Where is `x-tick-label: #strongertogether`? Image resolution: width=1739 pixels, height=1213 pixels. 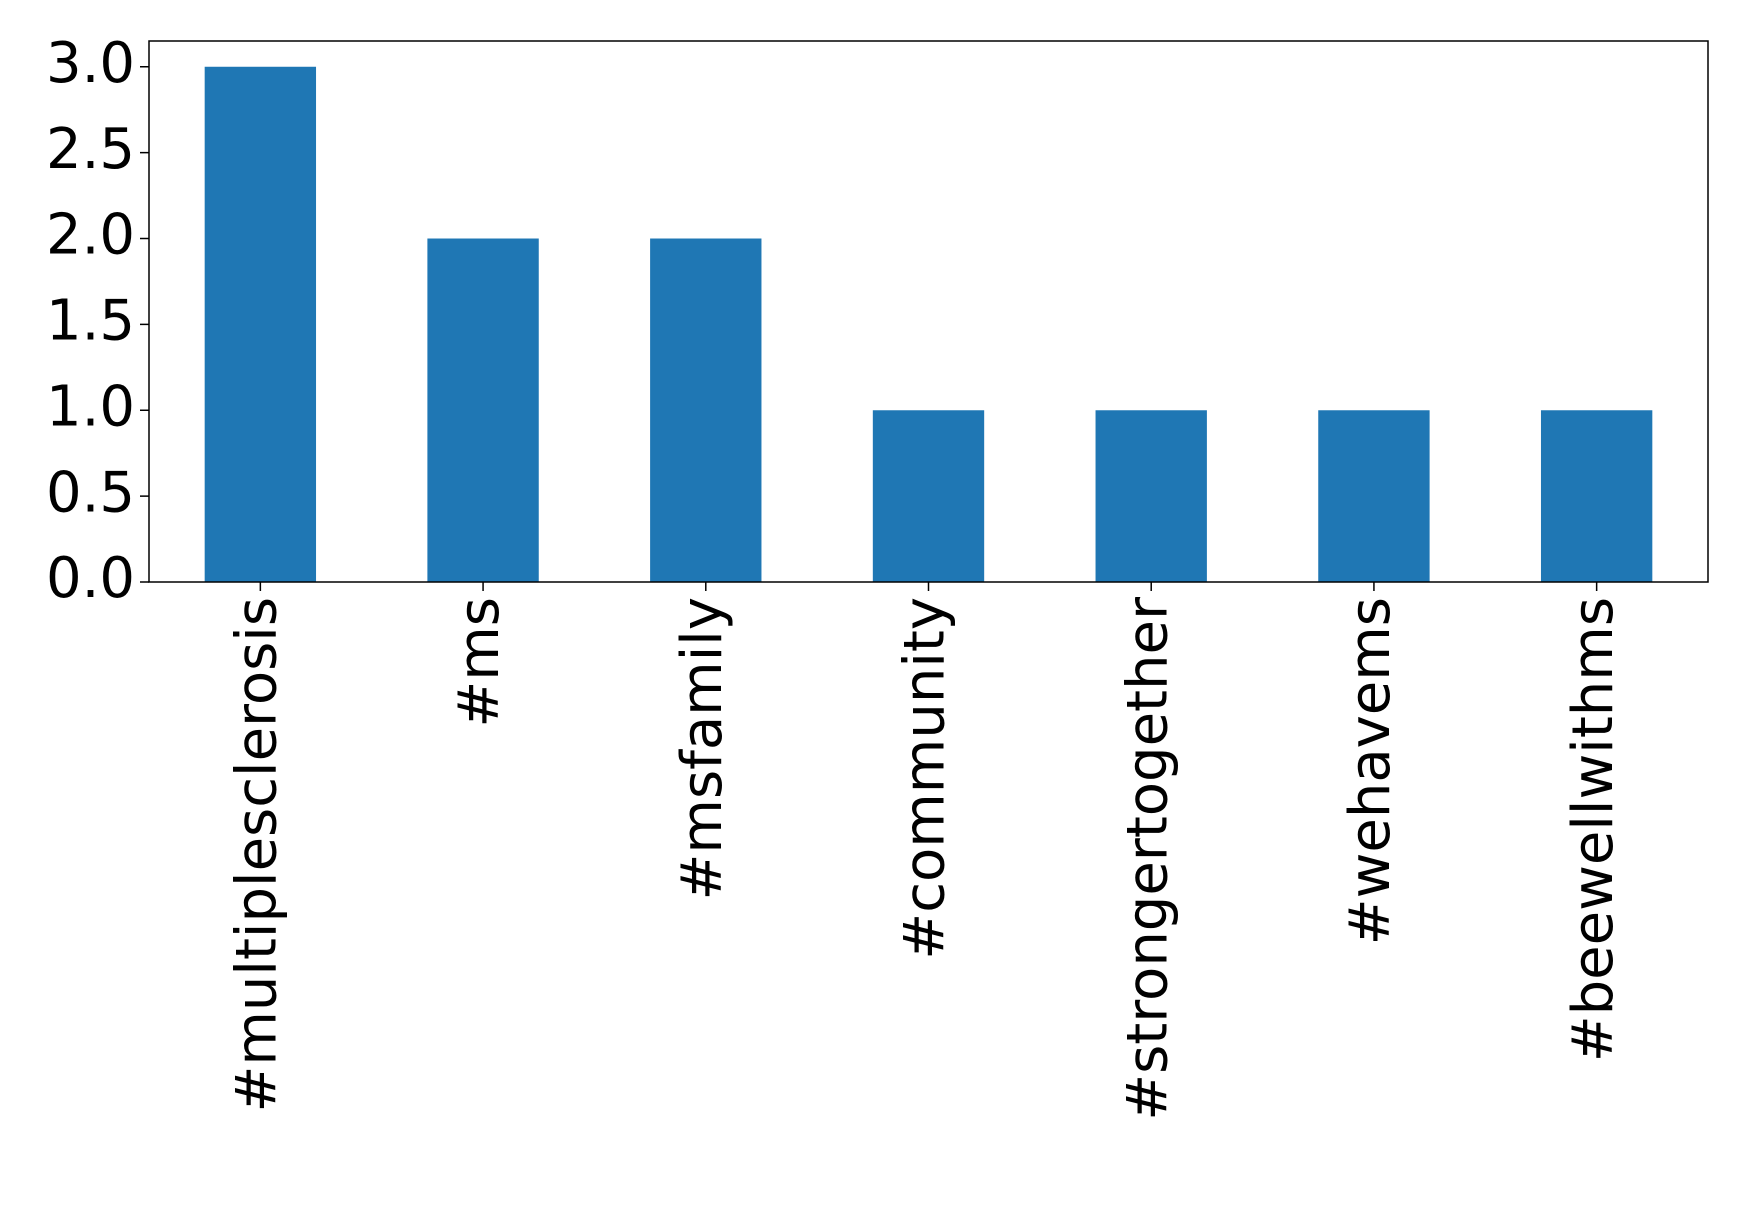 x-tick-label: #strongertogether is located at coordinates (1147, 858).